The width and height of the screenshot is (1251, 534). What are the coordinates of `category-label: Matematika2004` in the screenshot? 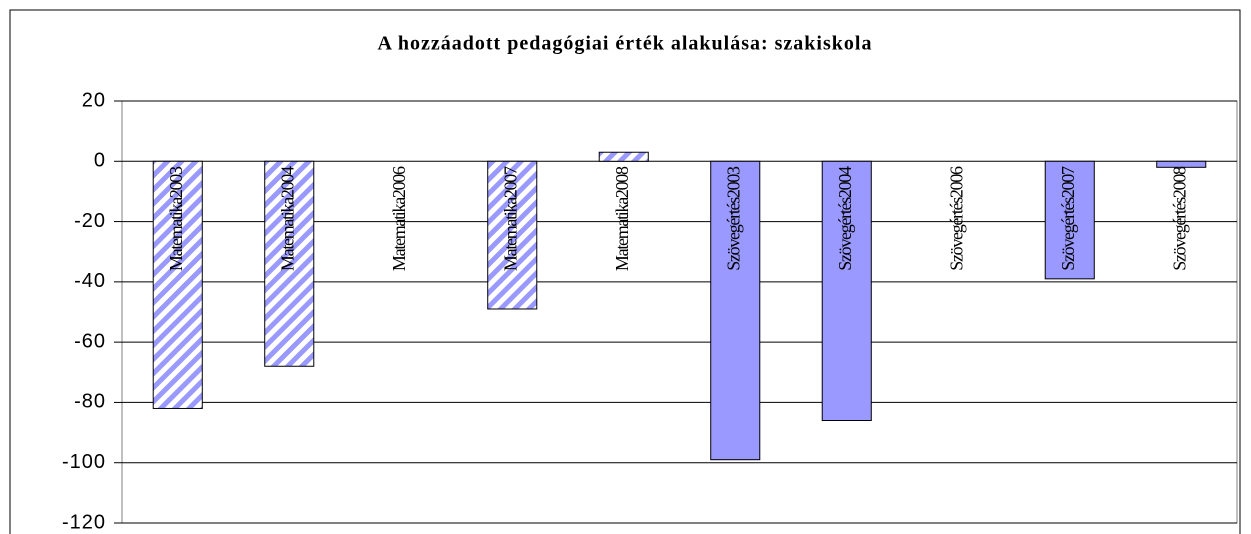 It's located at (287, 218).